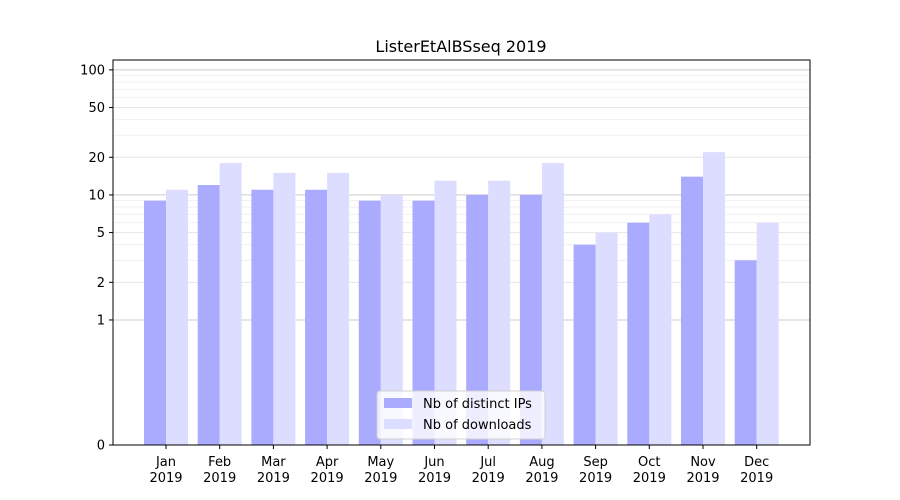 Image resolution: width=900 pixels, height=500 pixels. Describe the element at coordinates (165, 462) in the screenshot. I see `x-tick-label-month: Jan` at that location.